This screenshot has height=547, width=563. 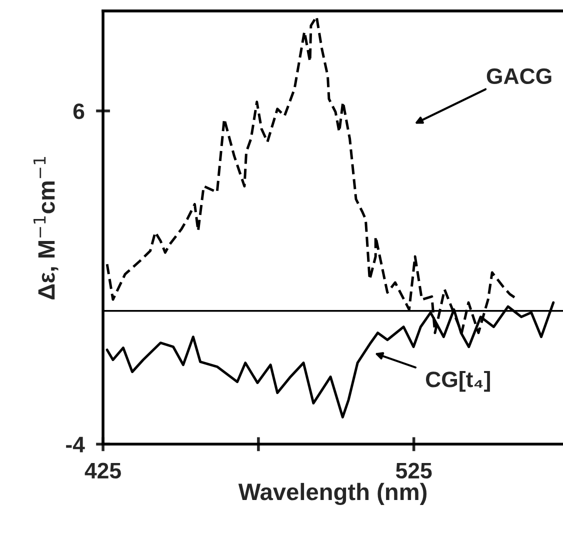 I want to click on y-tick-label: 6, so click(x=78, y=111).